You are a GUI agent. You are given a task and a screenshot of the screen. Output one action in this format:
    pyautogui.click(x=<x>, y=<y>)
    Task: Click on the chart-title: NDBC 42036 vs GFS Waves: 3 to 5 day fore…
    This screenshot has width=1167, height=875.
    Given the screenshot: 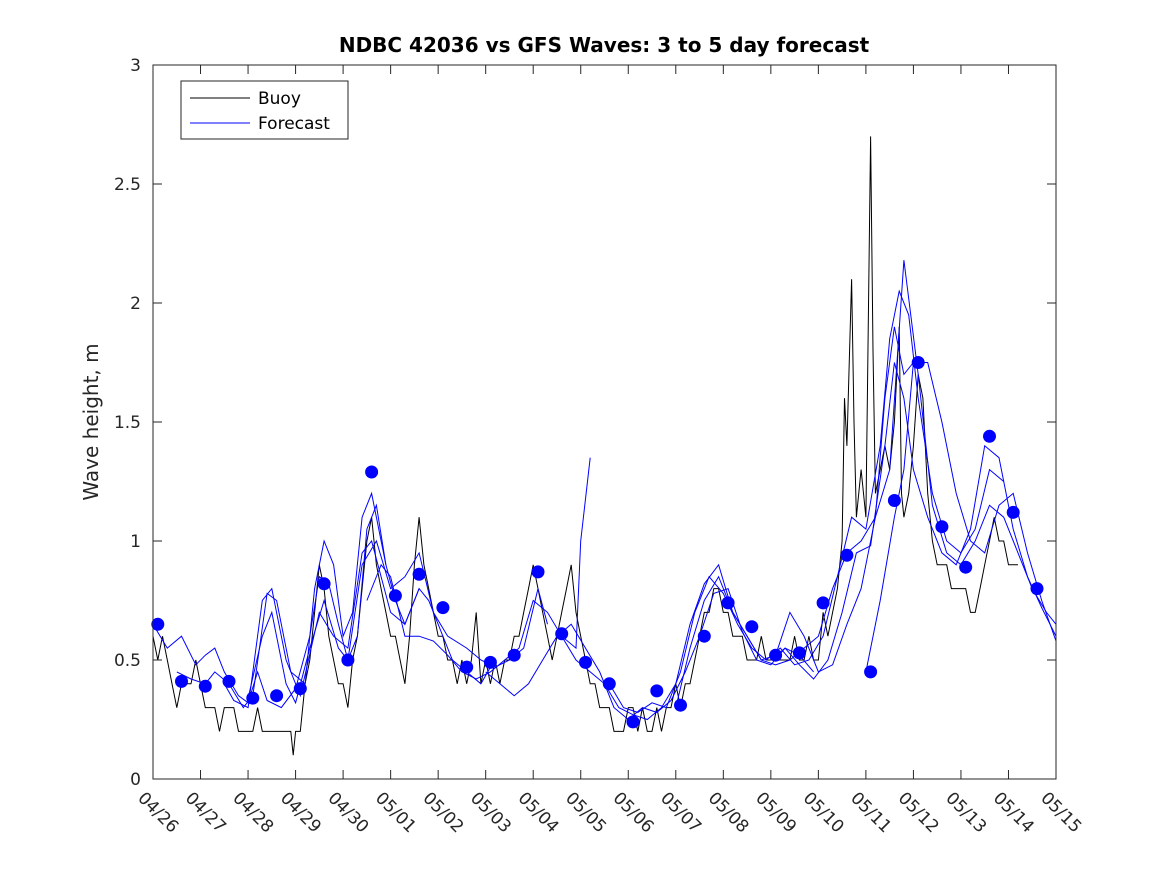 What is the action you would take?
    pyautogui.click(x=604, y=45)
    